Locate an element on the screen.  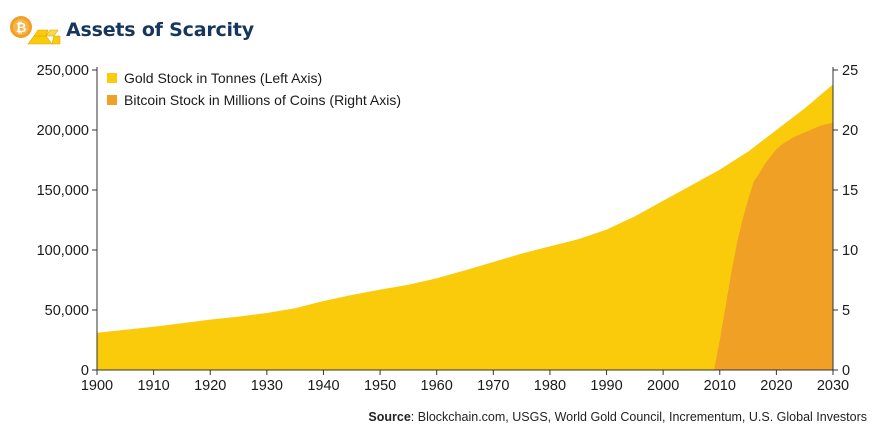
right-y-tick-label: 25 is located at coordinates (850, 71).